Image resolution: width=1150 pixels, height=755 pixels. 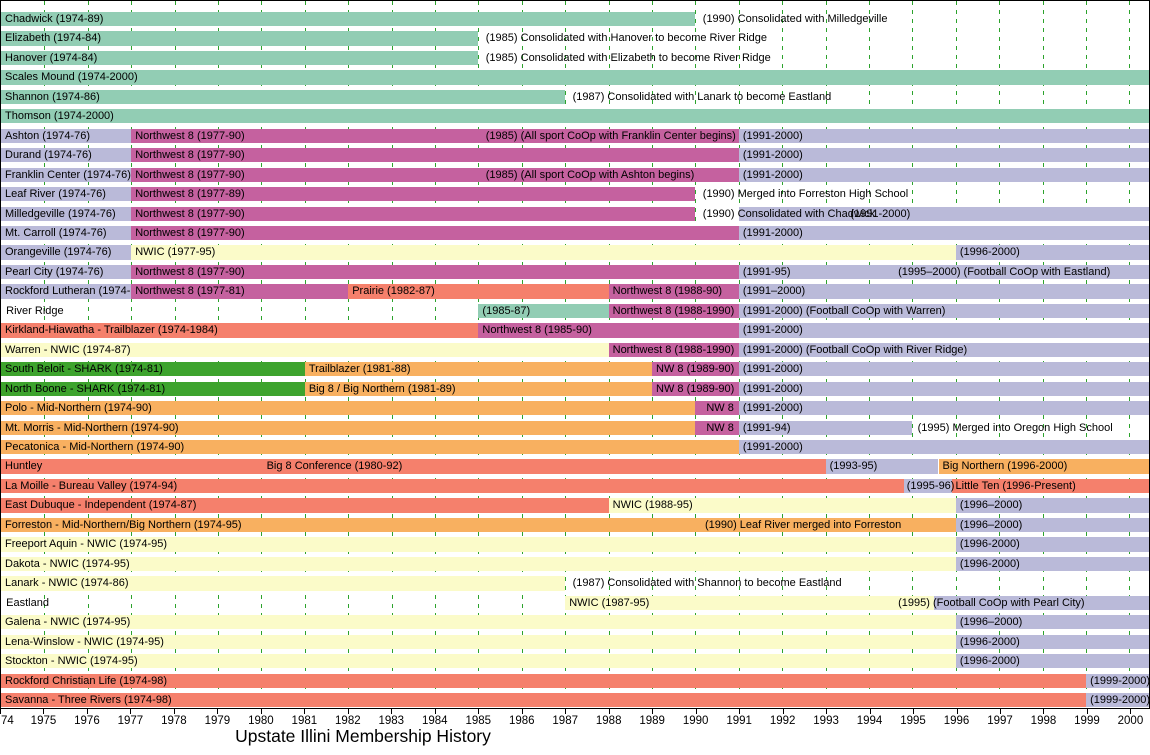 What do you see at coordinates (782, 505) in the screenshot?
I see `timeline-bar: NWIC (1988-95)` at bounding box center [782, 505].